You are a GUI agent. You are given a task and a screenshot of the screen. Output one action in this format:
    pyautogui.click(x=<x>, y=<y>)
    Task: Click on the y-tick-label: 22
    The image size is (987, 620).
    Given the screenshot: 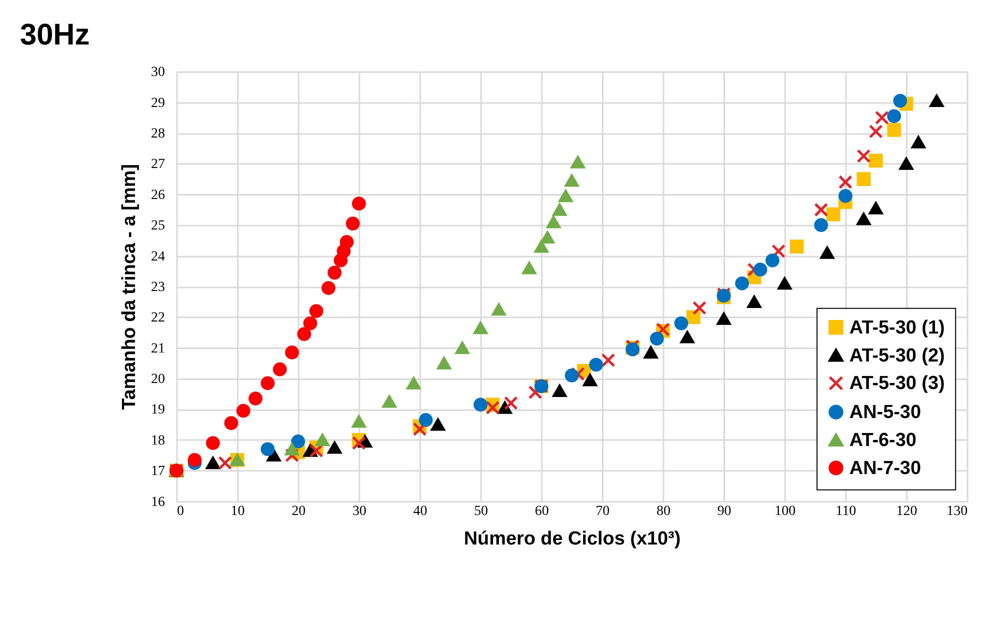 What is the action you would take?
    pyautogui.click(x=158, y=318)
    